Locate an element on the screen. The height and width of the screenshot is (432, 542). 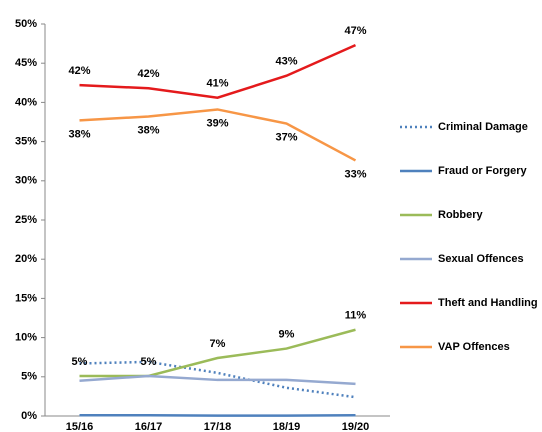
data-label: 7% is located at coordinates (218, 344).